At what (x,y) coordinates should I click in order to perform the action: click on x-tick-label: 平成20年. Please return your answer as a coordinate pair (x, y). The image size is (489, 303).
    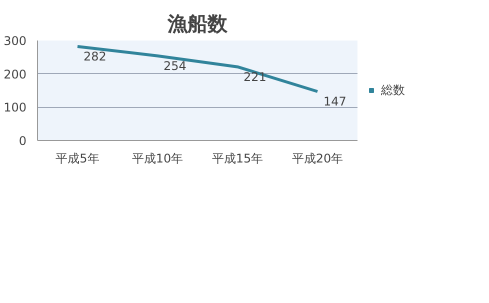
    Looking at the image, I should click on (318, 159).